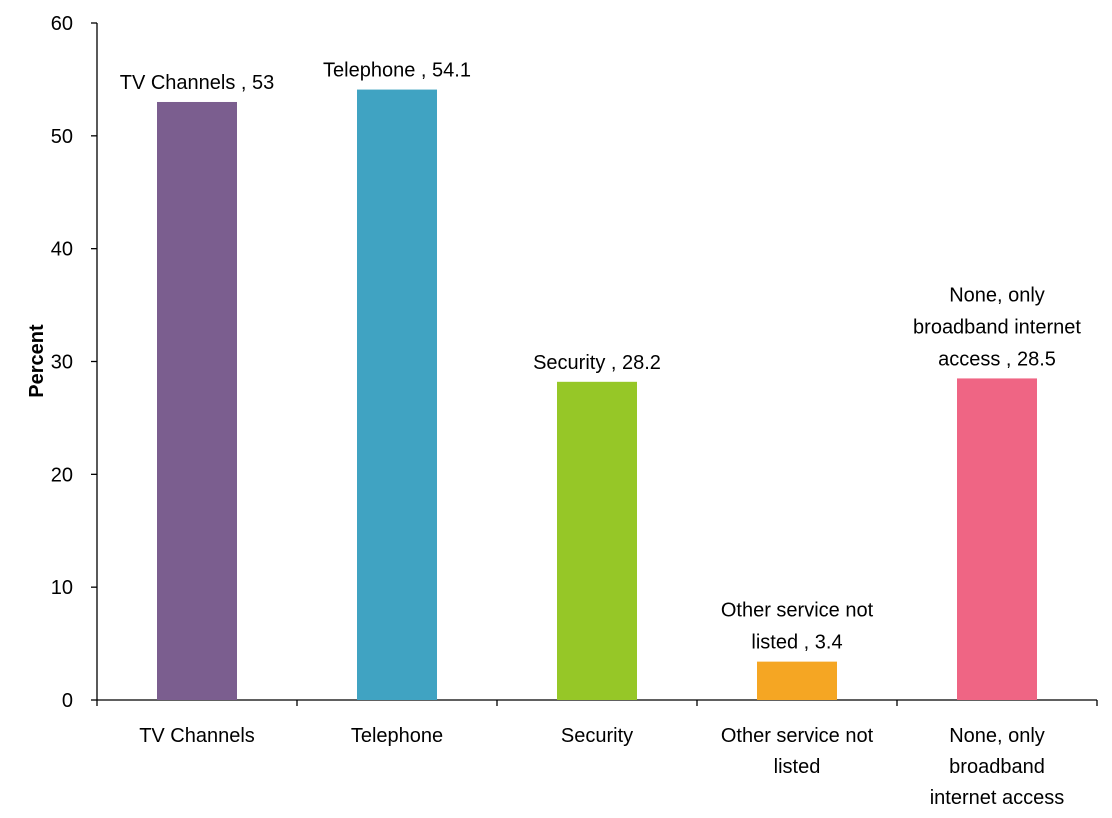 This screenshot has height=818, width=1112. What do you see at coordinates (597, 702) in the screenshot?
I see `x-axis` at bounding box center [597, 702].